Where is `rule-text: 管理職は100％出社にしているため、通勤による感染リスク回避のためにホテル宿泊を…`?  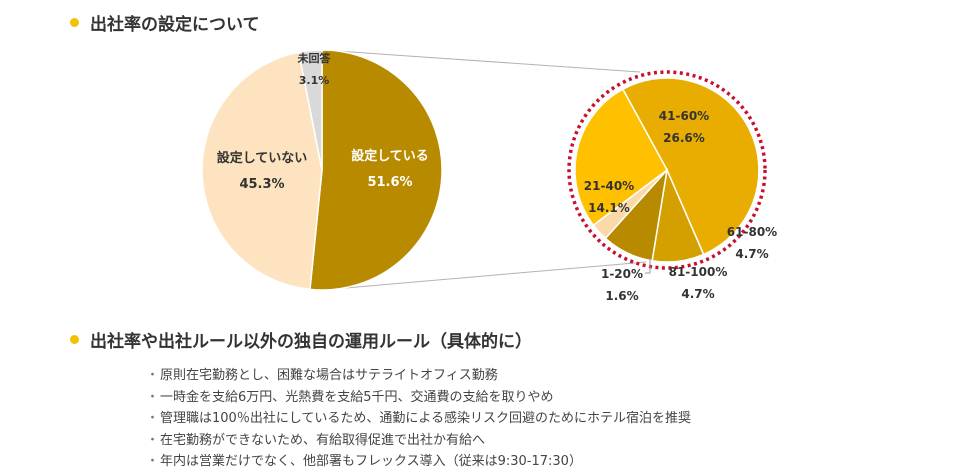
rule-text: 管理職は100％出社にしているため、通勤による感染リスク回避のためにホテル宿泊を… is located at coordinates (426, 418).